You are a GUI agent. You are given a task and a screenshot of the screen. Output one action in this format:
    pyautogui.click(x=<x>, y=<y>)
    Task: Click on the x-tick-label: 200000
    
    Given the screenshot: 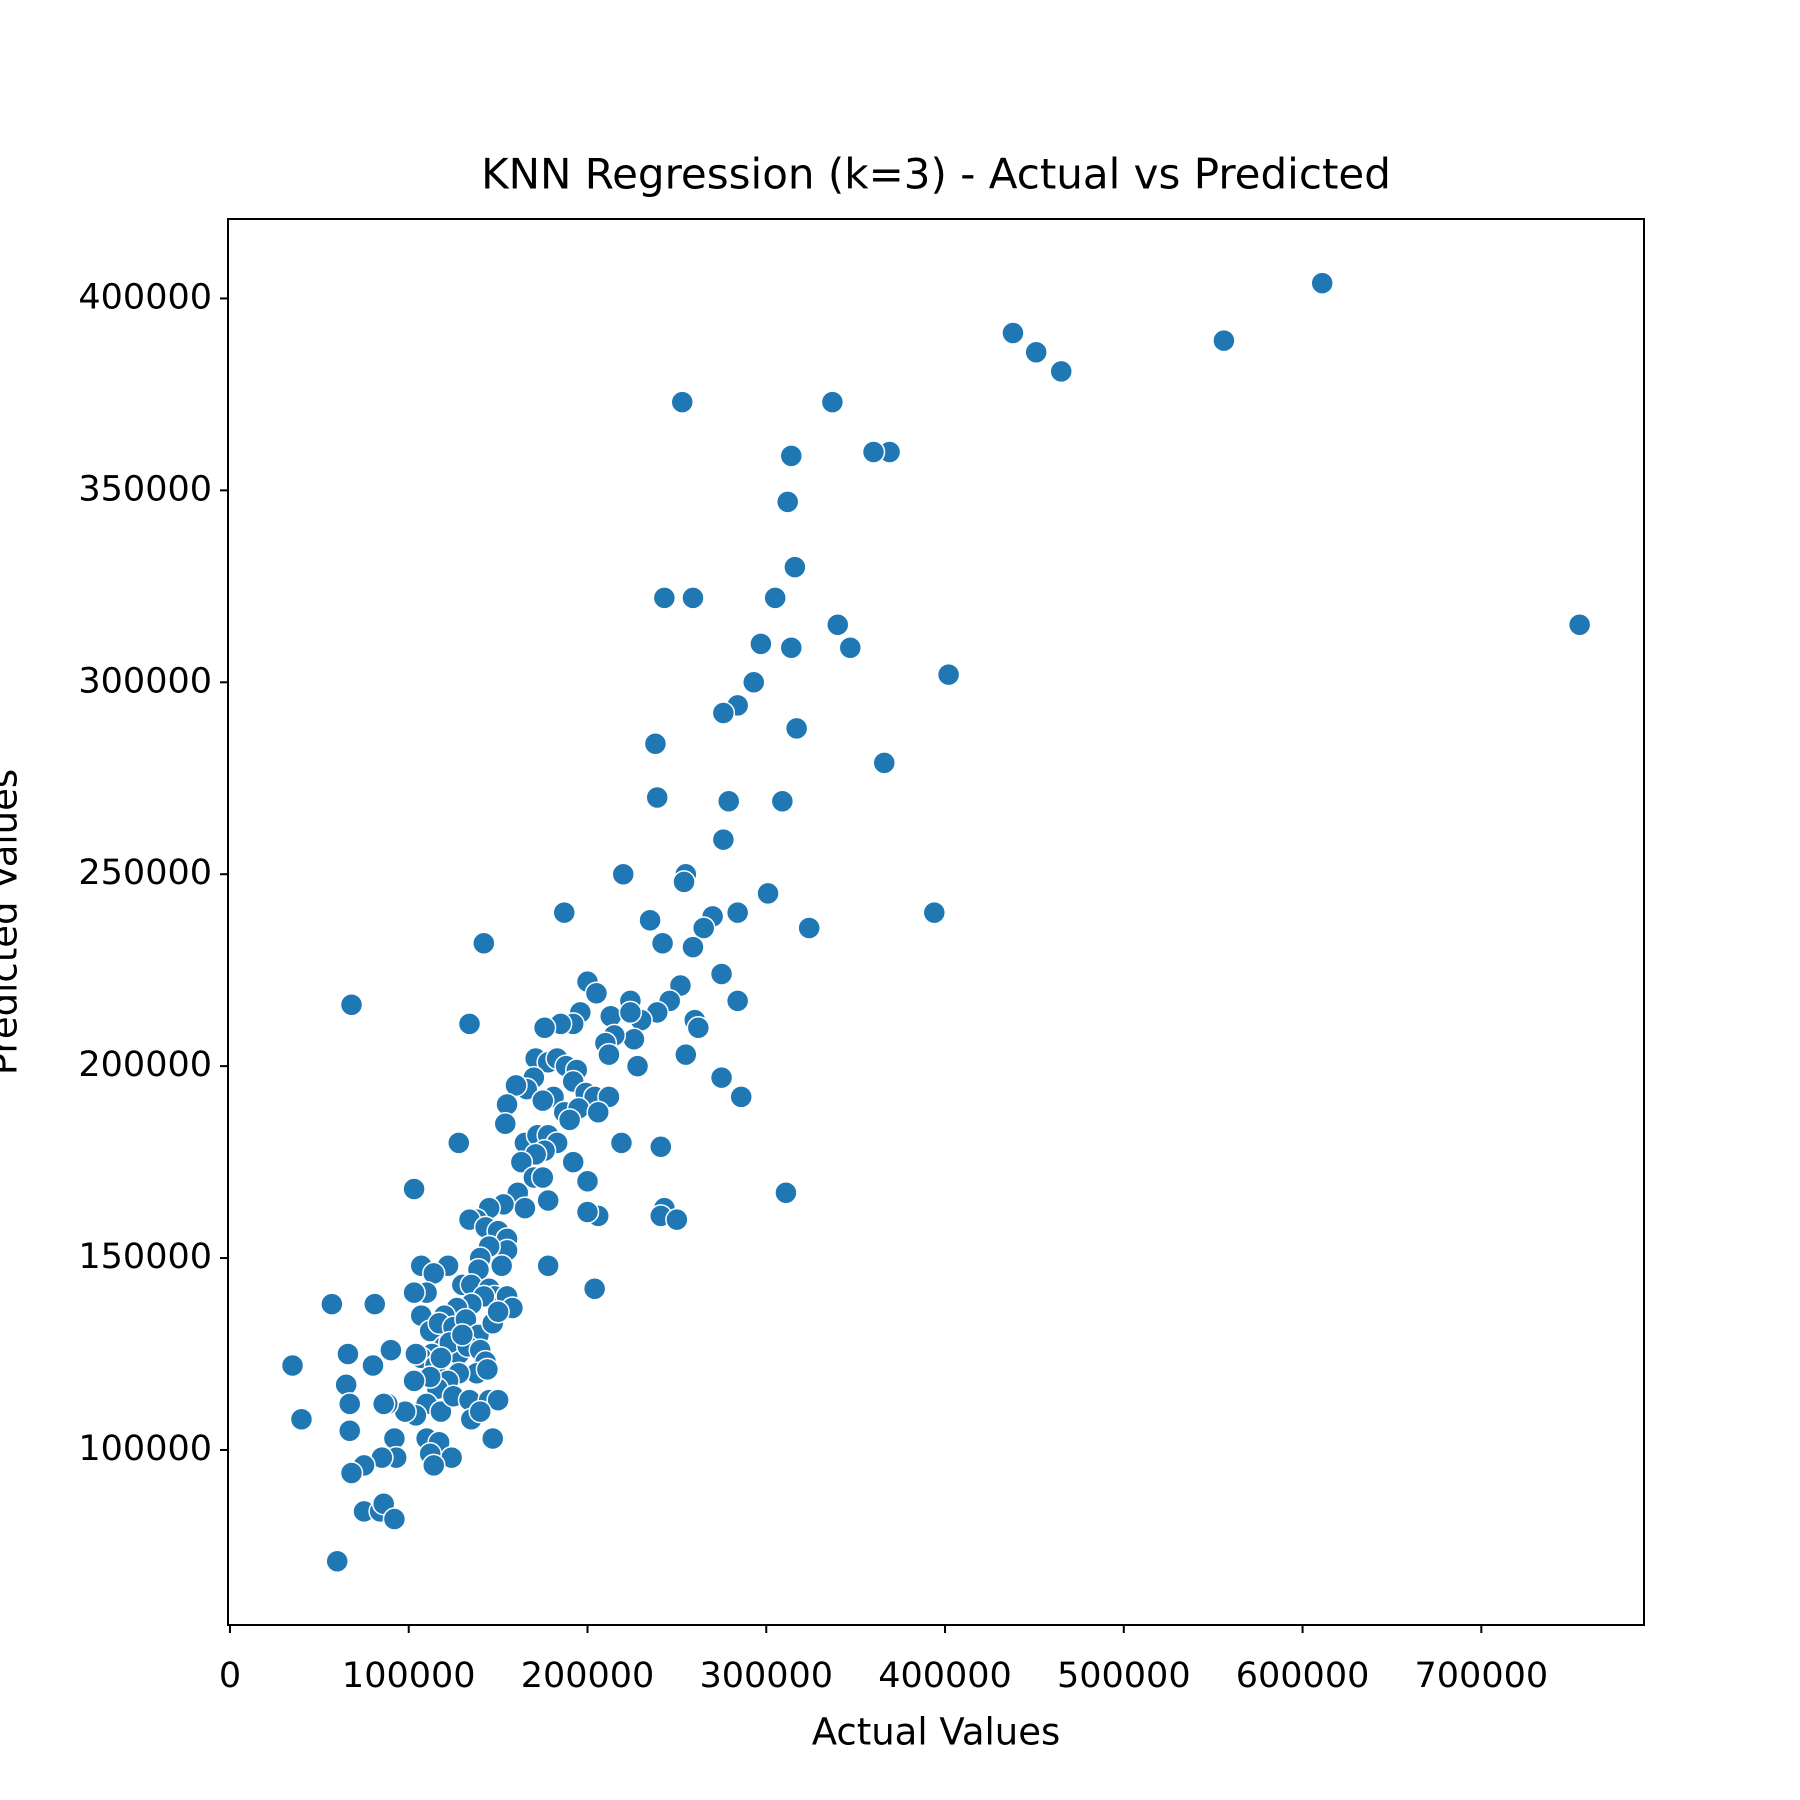 What is the action you would take?
    pyautogui.click(x=588, y=1676)
    